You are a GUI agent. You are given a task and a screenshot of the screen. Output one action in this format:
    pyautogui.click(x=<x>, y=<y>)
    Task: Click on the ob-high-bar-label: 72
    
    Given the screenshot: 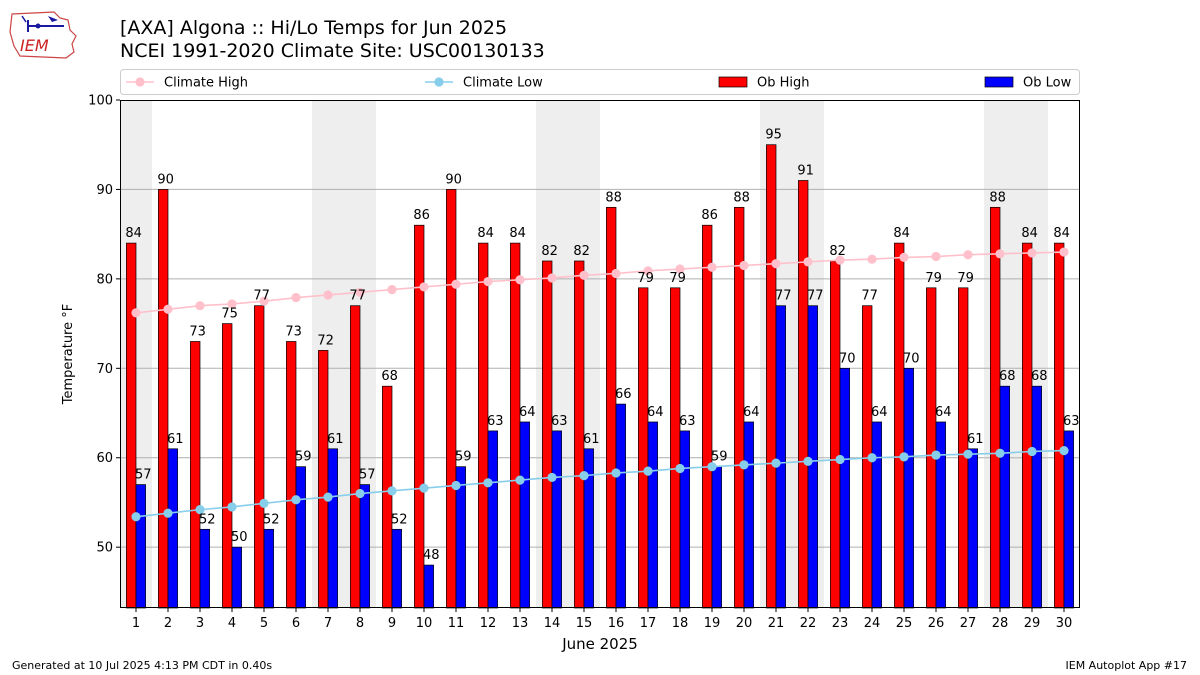 What is the action you would take?
    pyautogui.click(x=325, y=340)
    